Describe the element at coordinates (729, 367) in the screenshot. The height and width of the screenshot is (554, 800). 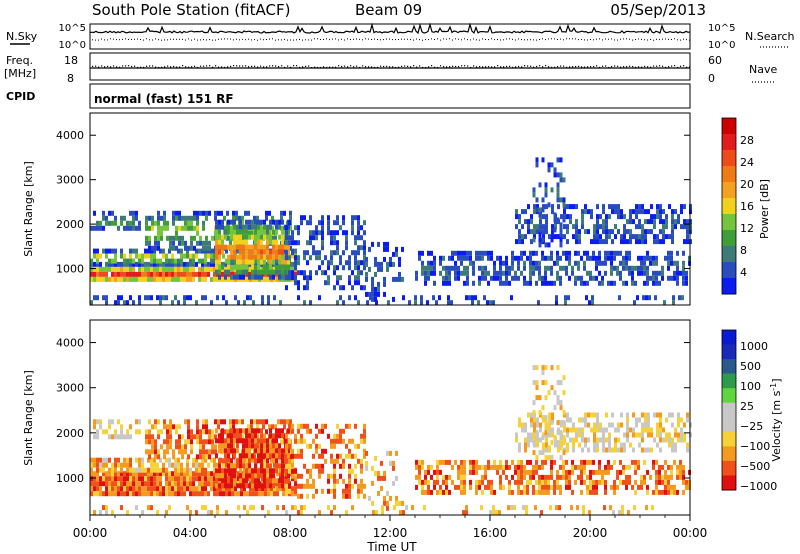
I see `colorbar-swatch` at that location.